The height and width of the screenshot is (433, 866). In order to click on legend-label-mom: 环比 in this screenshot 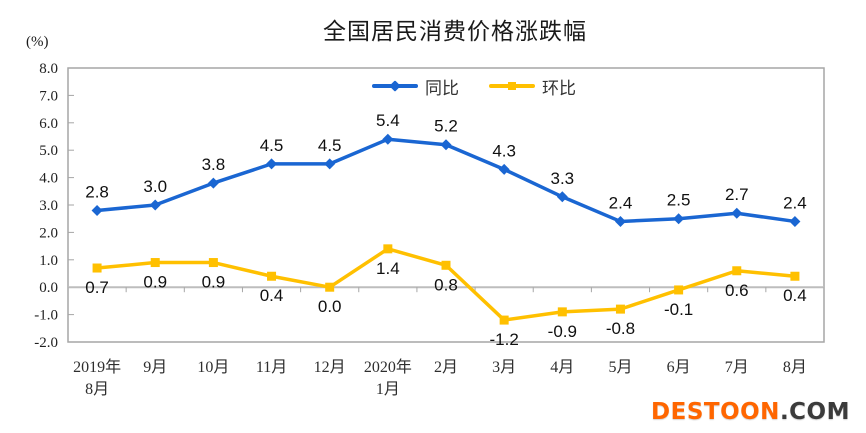, I will do `click(559, 88)`.